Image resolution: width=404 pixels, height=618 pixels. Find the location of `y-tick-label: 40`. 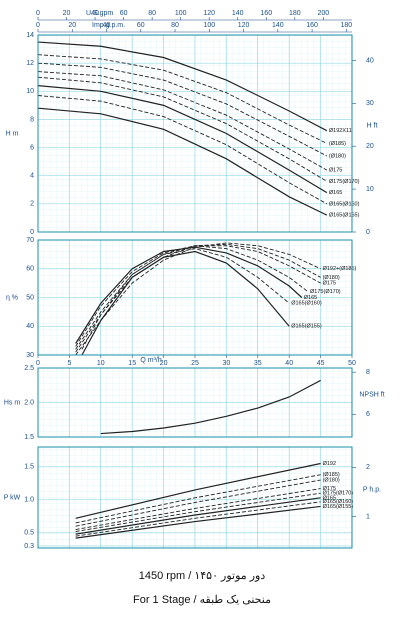

y-tick-label: 40 is located at coordinates (30, 326).